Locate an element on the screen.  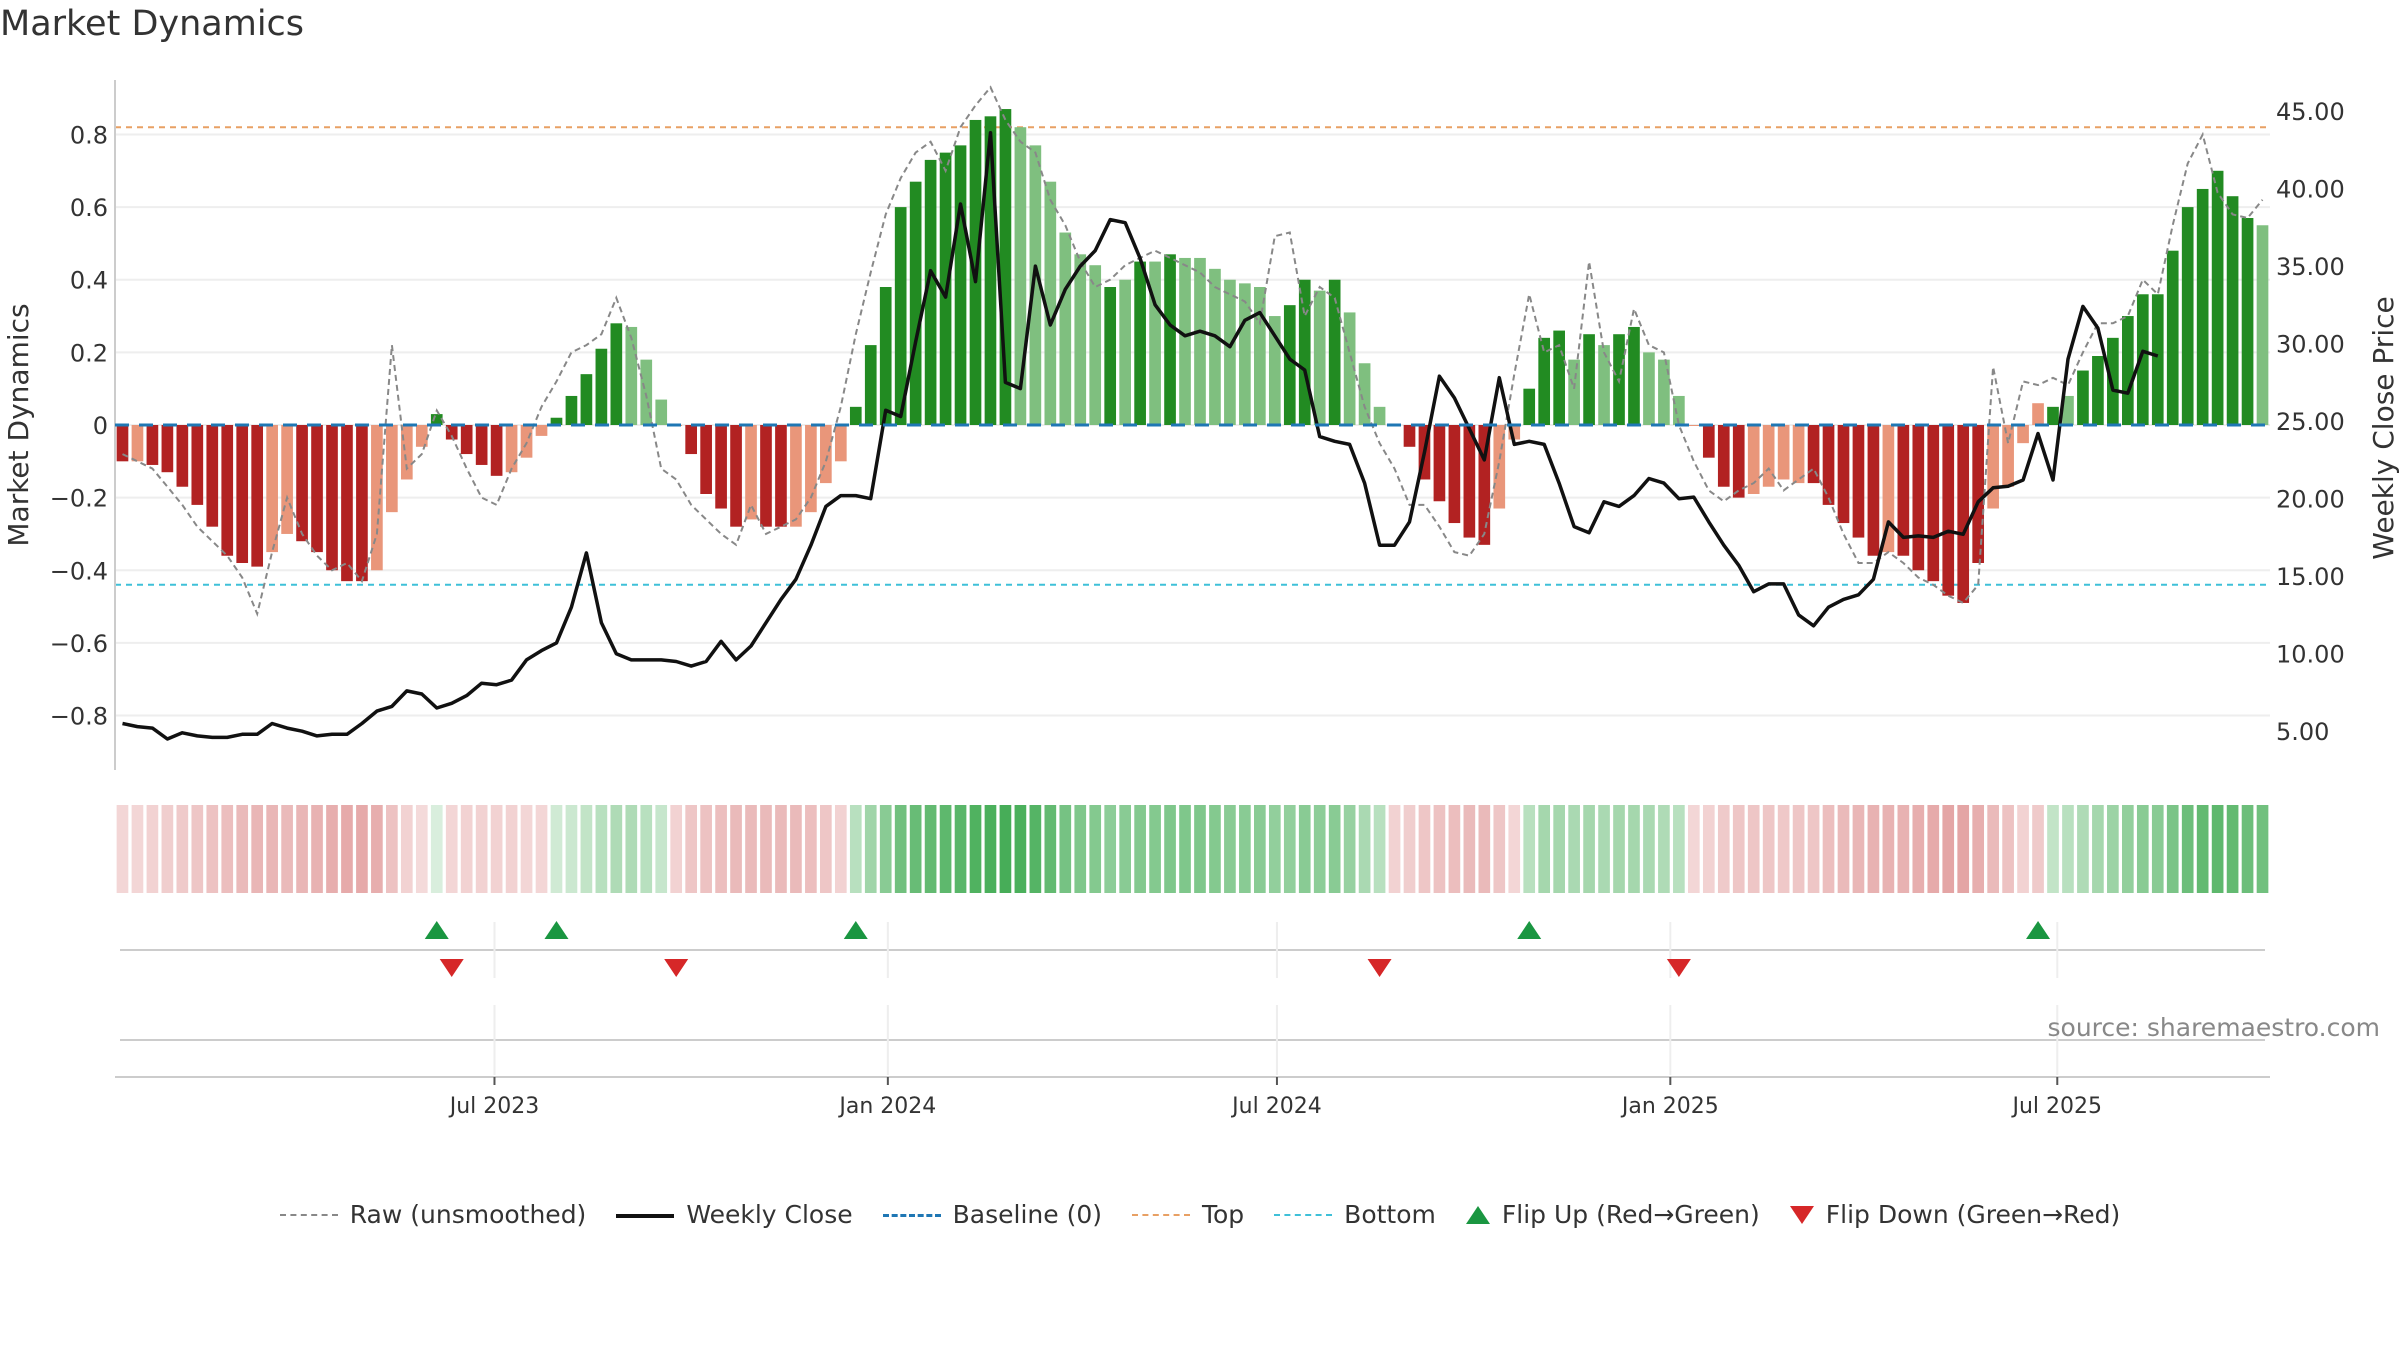
legend-item-raw: Raw (unsmoothed) is located at coordinates (432, 1214).